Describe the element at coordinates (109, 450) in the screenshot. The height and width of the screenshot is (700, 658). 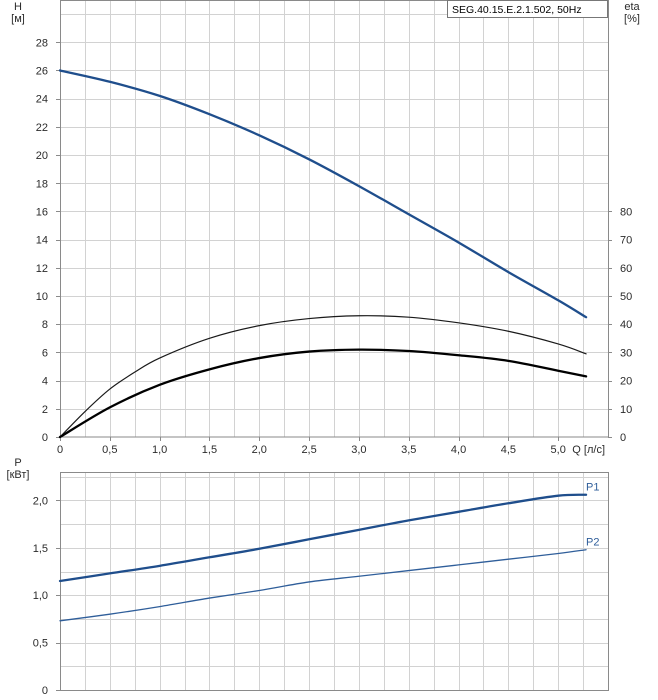
I see `x-tick-label: 0,5` at that location.